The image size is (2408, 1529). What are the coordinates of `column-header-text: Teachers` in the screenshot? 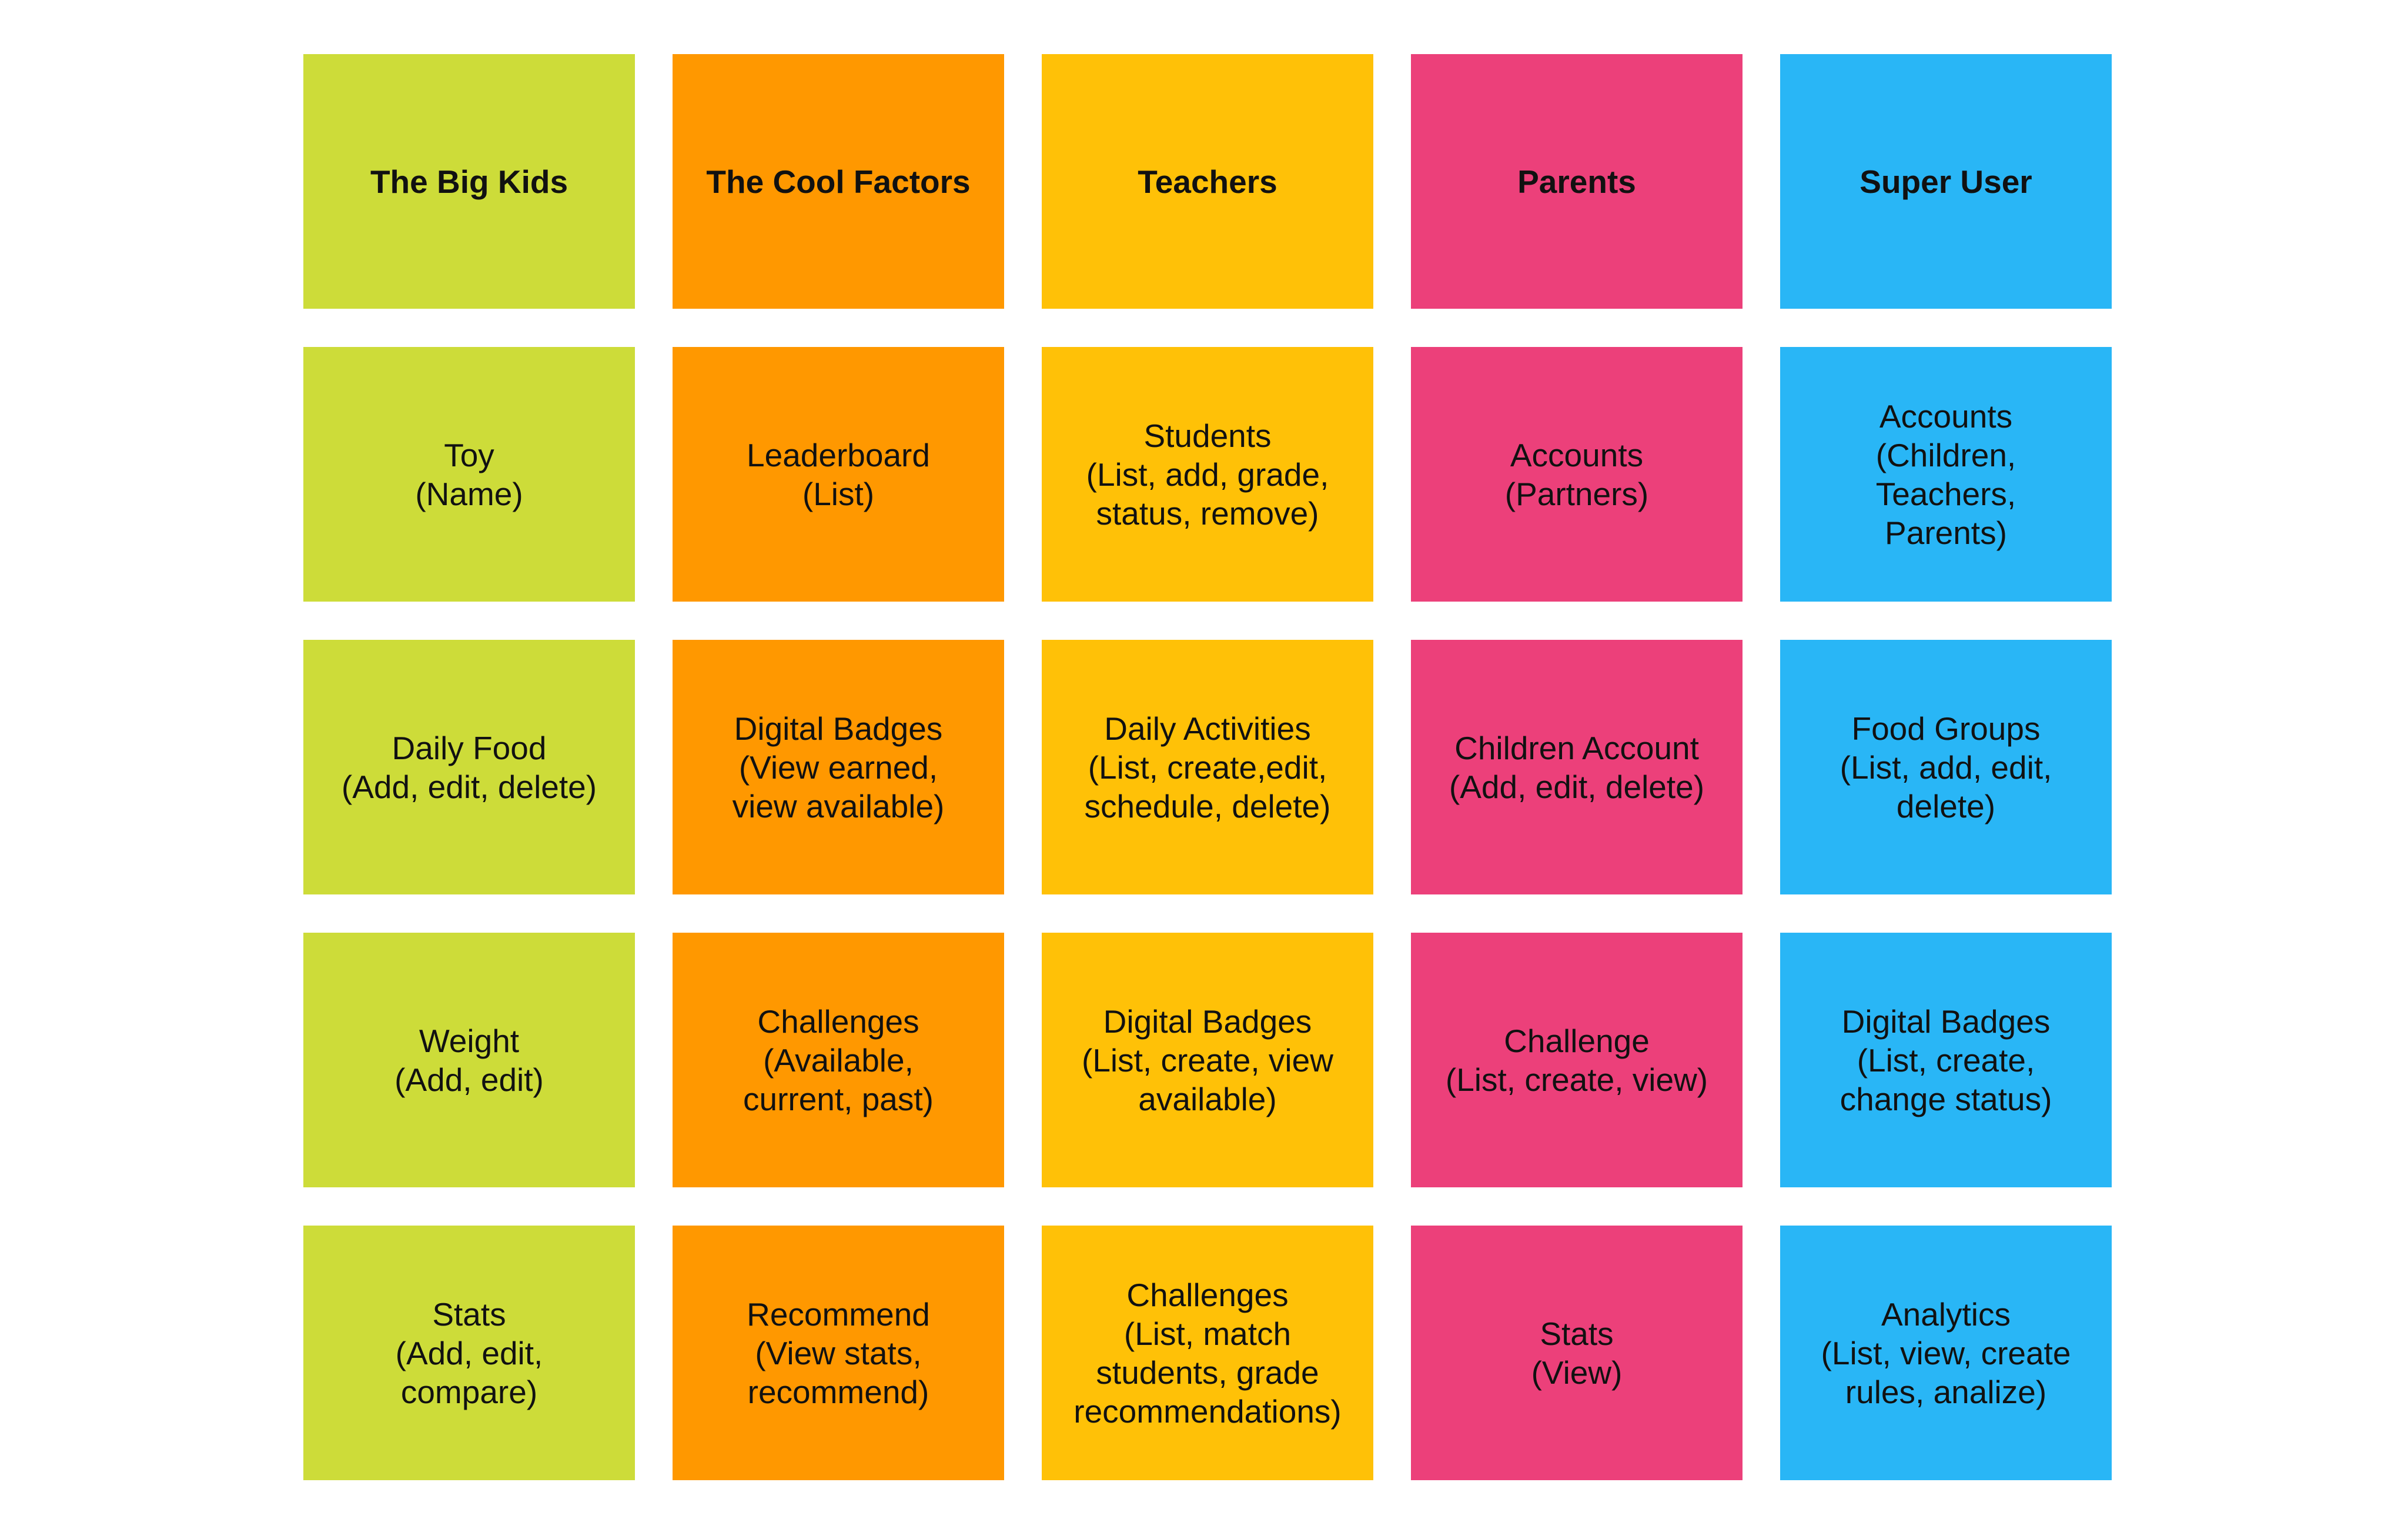 It's located at (1207, 181).